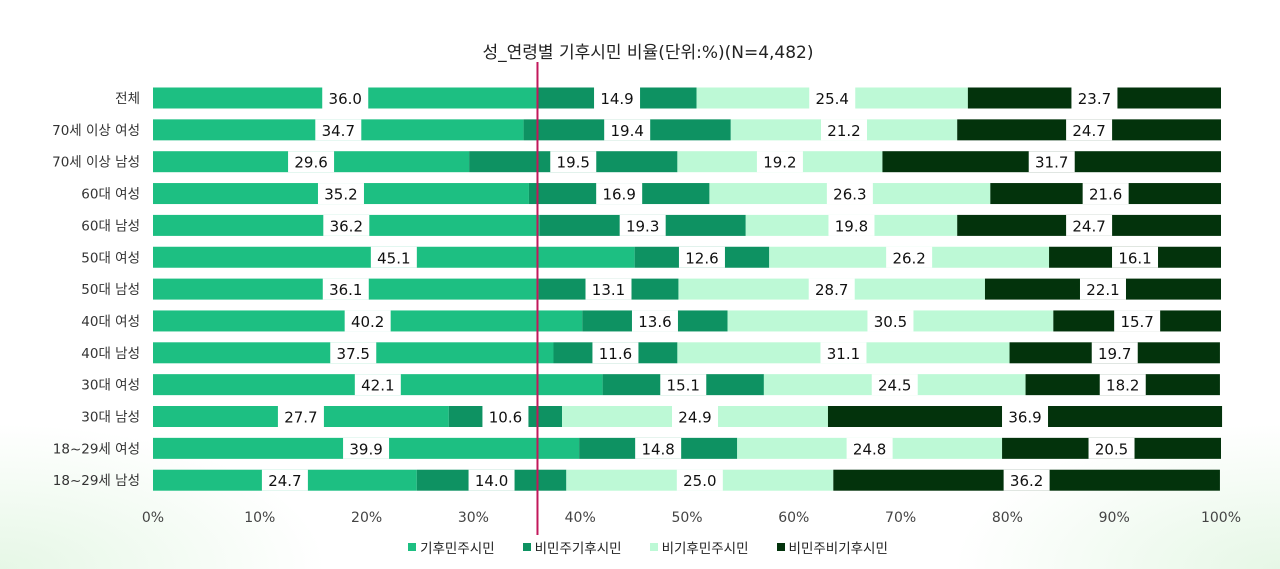 The height and width of the screenshot is (569, 1280). I want to click on data-label: 36.1, so click(345, 290).